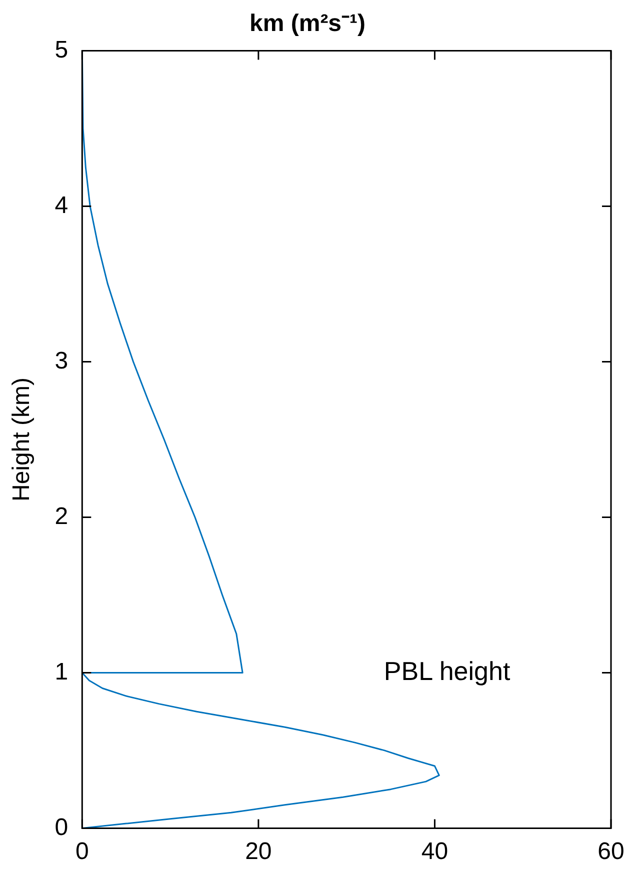  What do you see at coordinates (307, 24) in the screenshot?
I see `chart-title: km (m²s⁻¹)` at bounding box center [307, 24].